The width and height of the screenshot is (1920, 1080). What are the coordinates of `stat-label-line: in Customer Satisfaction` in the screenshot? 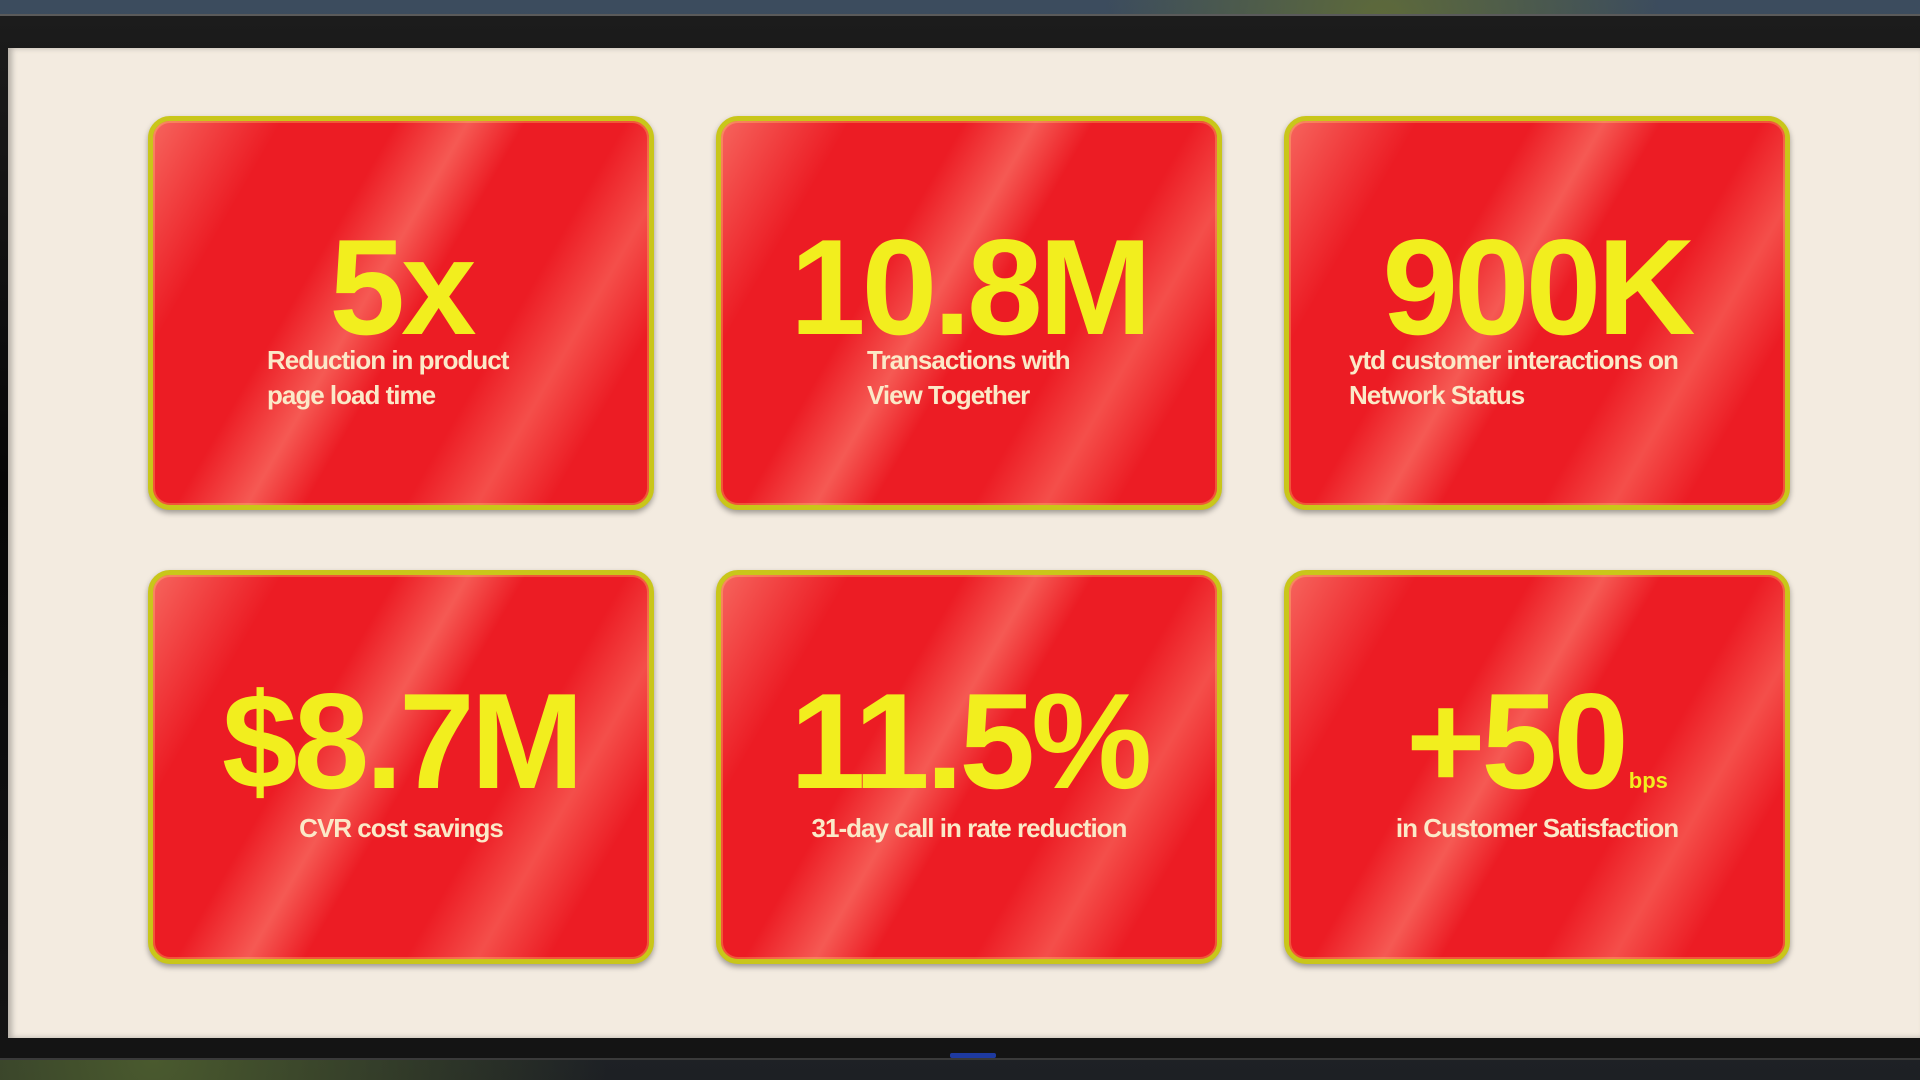 It's located at (1537, 828).